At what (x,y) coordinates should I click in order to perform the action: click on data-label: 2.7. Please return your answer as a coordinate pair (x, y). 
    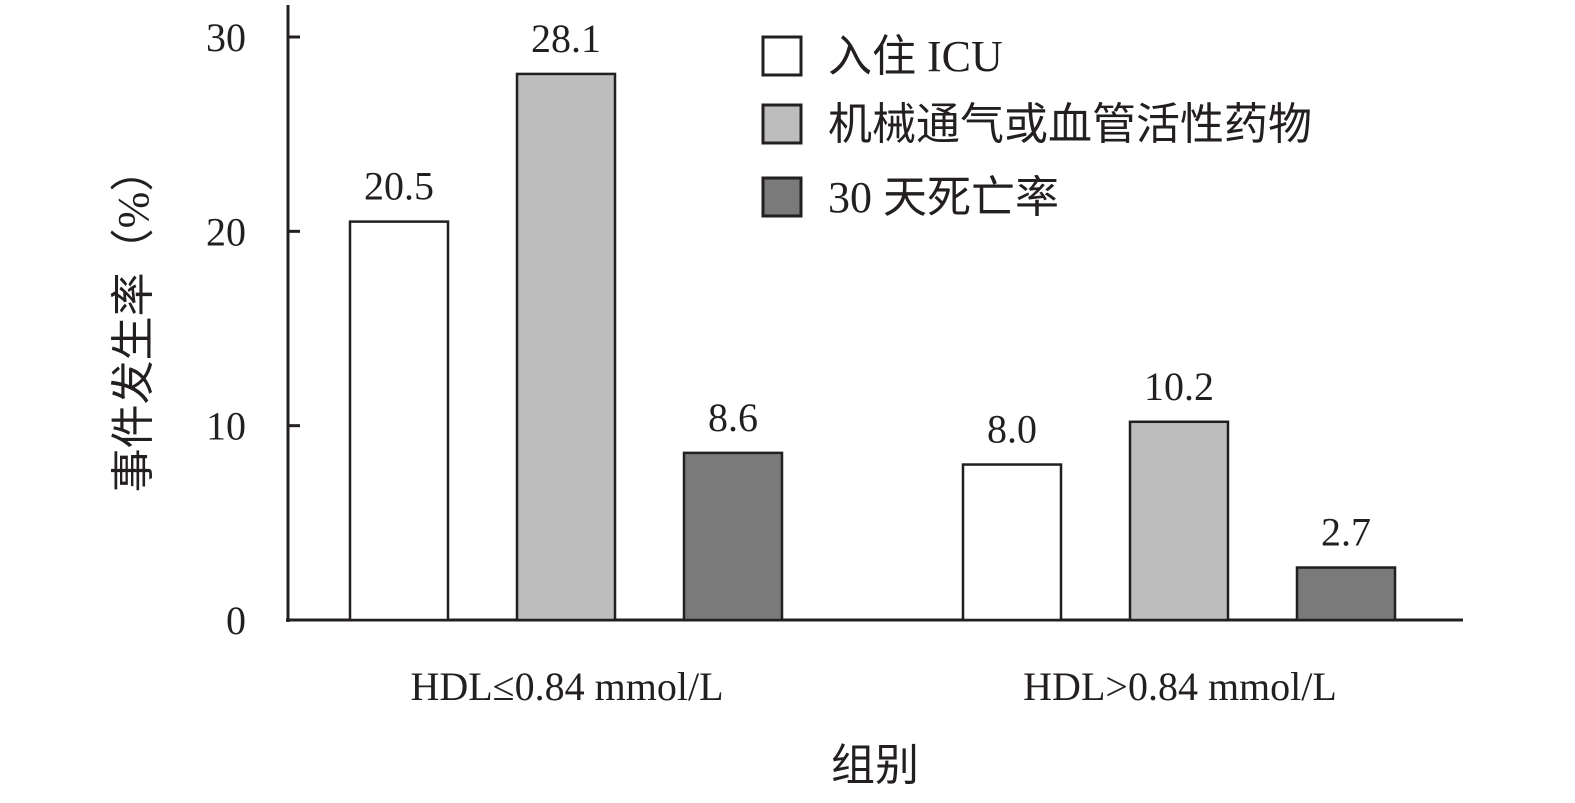
    Looking at the image, I should click on (1346, 532).